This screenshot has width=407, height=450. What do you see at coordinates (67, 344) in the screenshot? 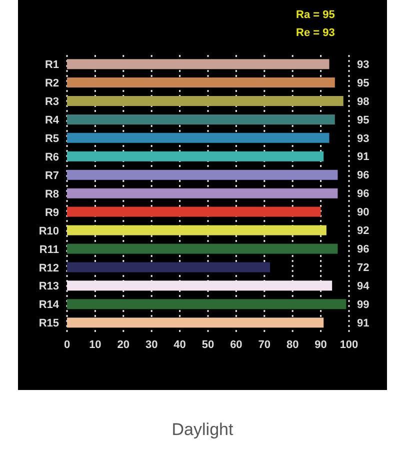
I see `x-tick-label: 0` at bounding box center [67, 344].